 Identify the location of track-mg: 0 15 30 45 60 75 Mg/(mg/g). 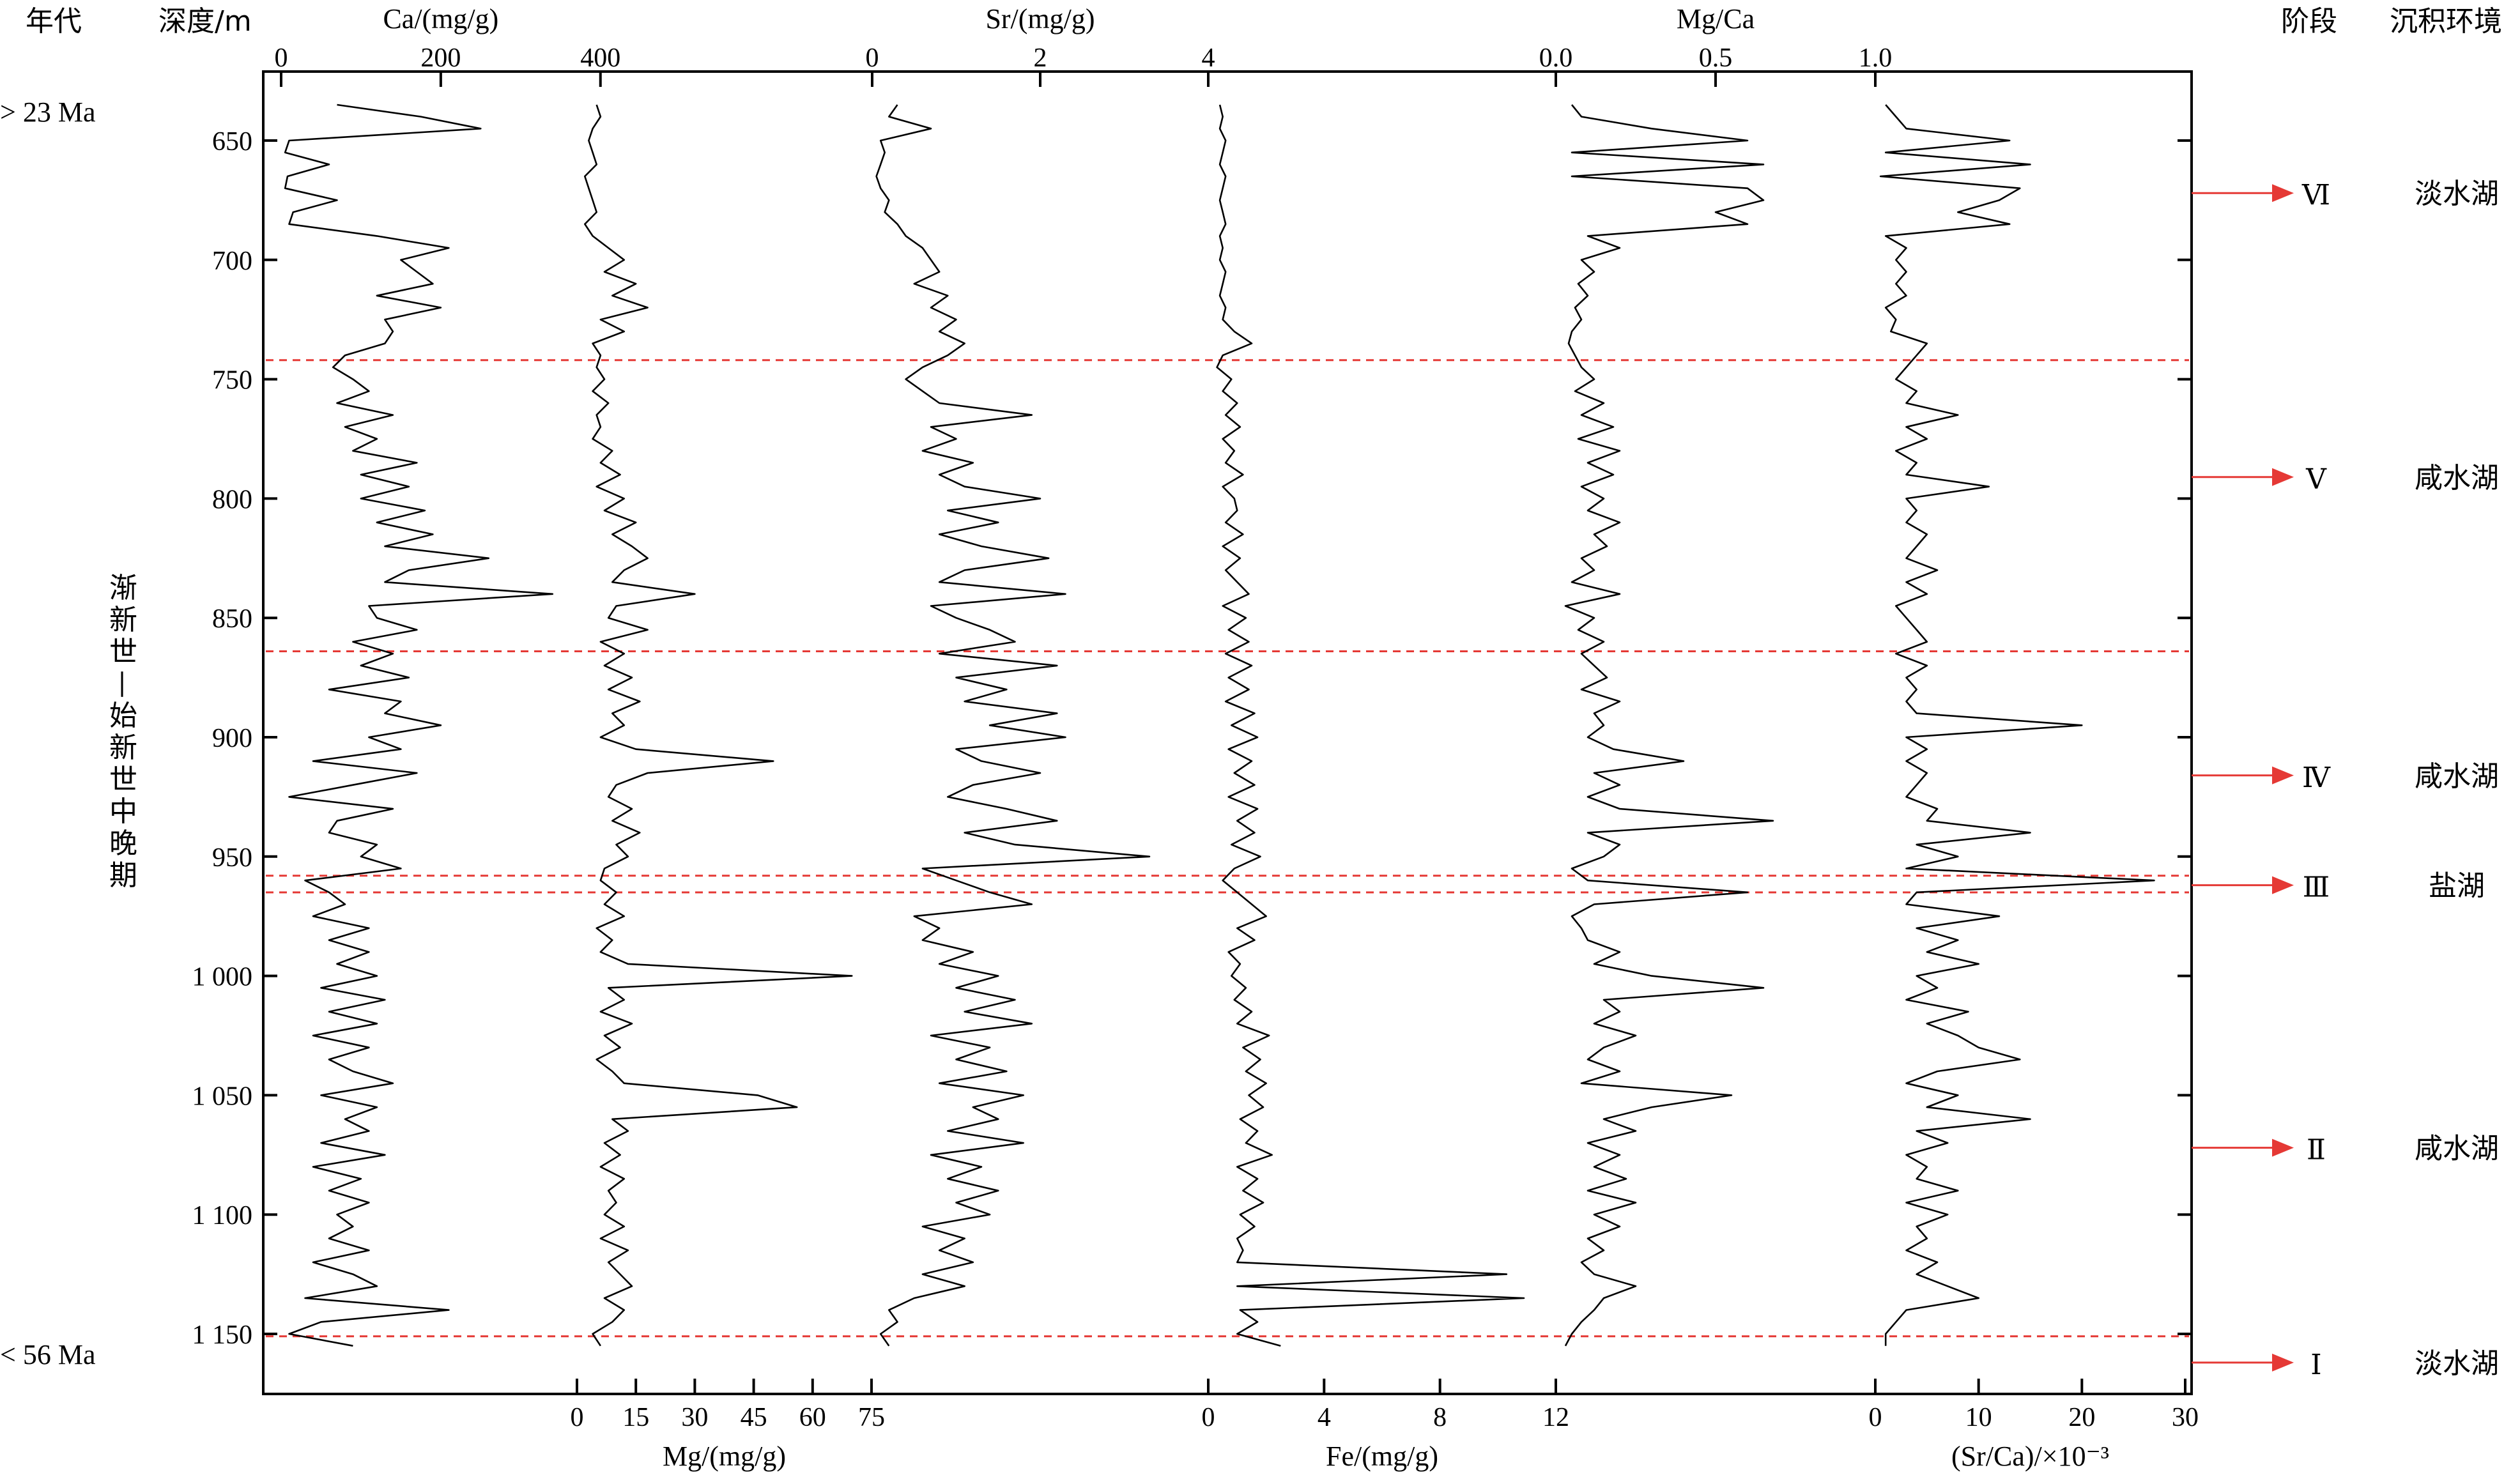
(727, 788).